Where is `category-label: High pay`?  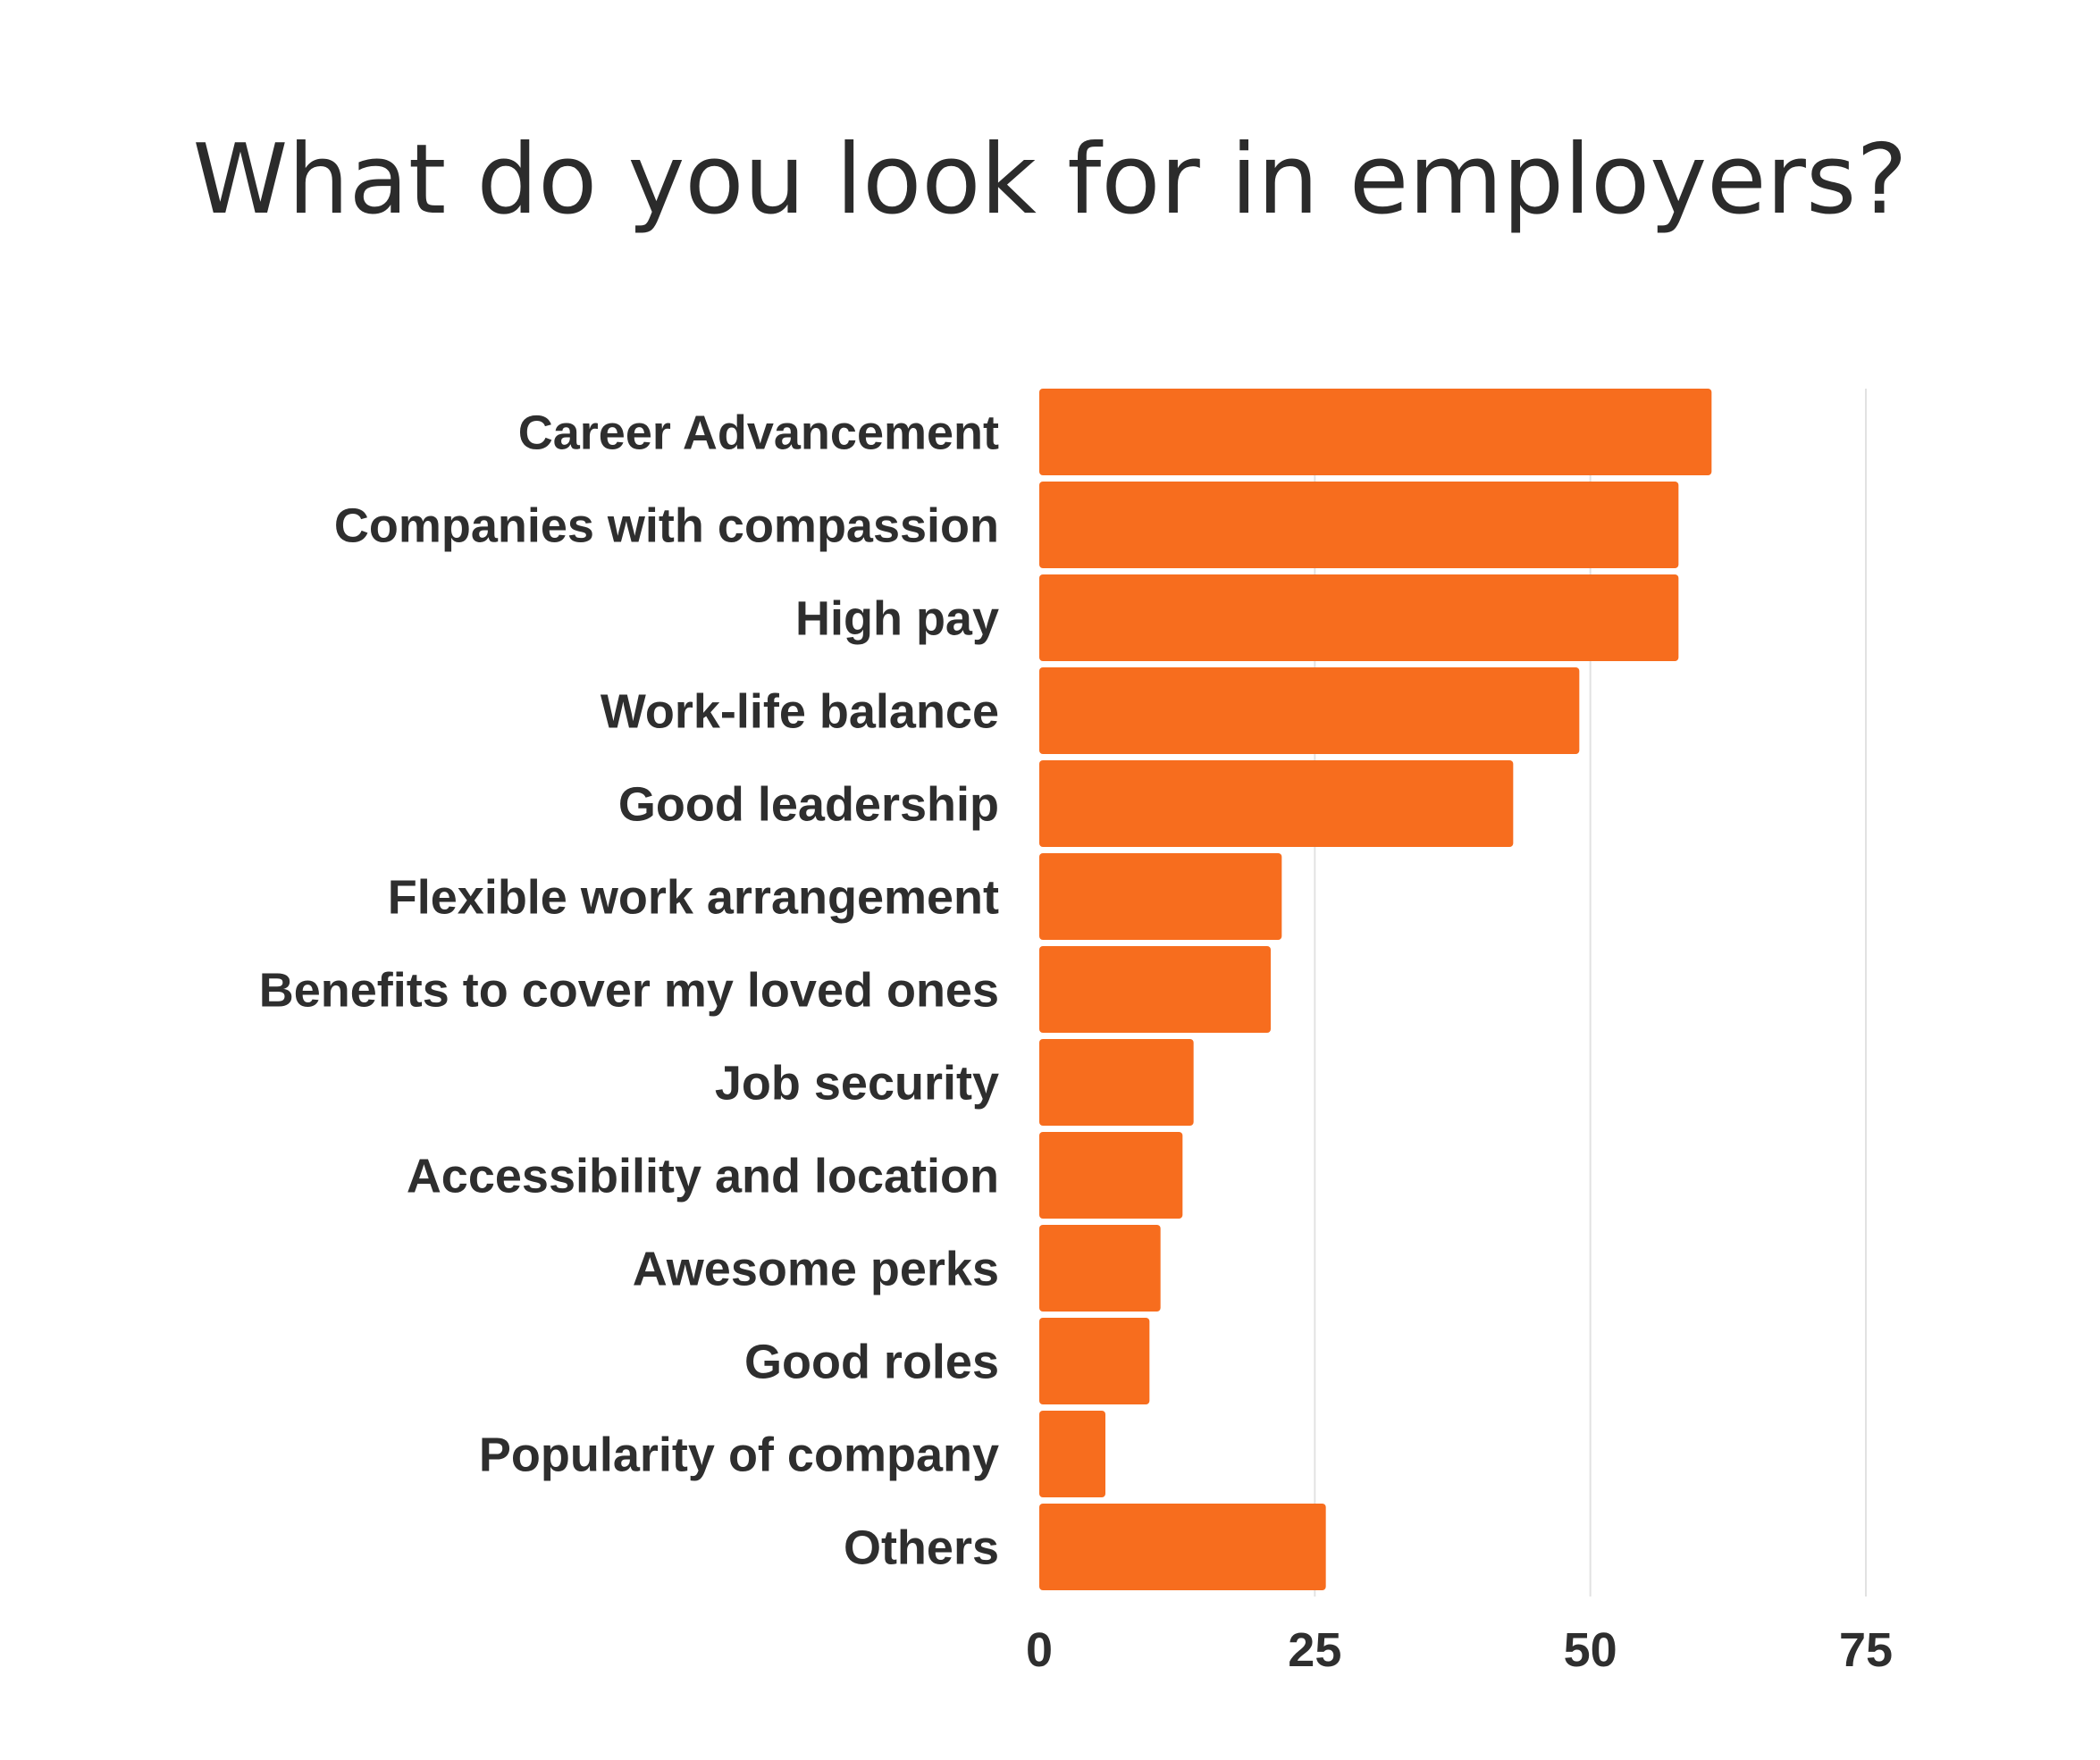 category-label: High pay is located at coordinates (897, 619).